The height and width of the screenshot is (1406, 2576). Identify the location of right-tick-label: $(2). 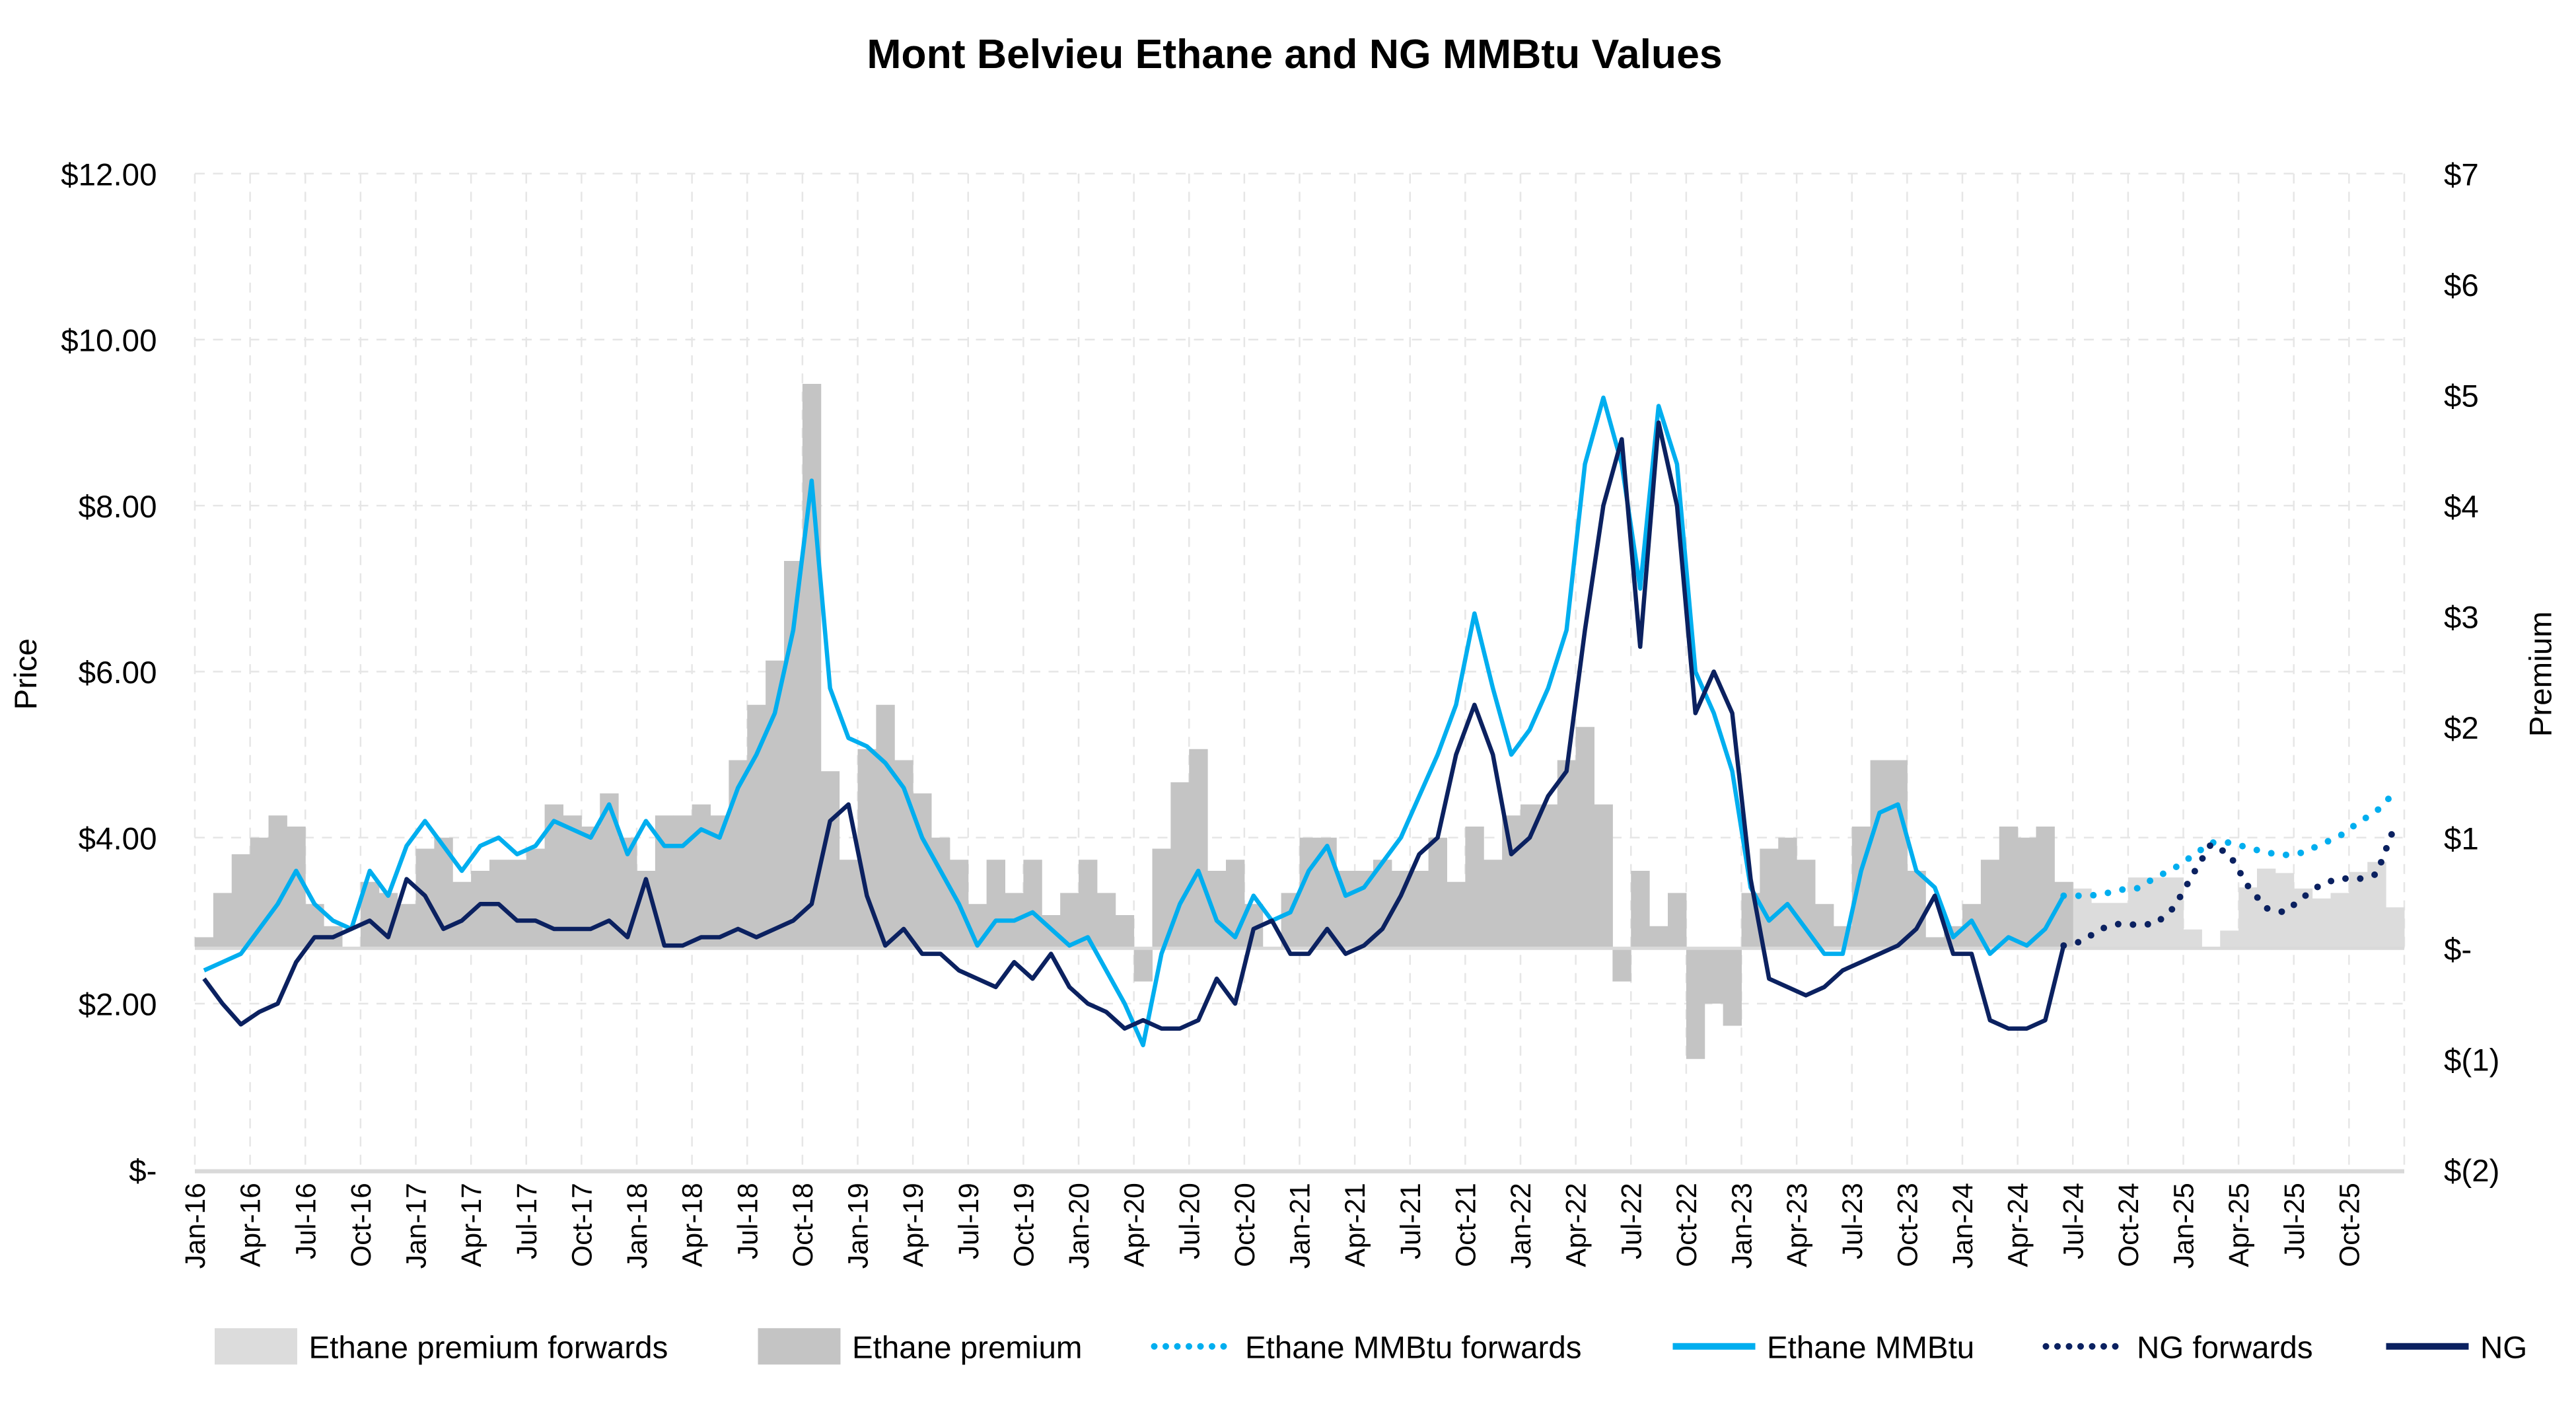
(2471, 1171).